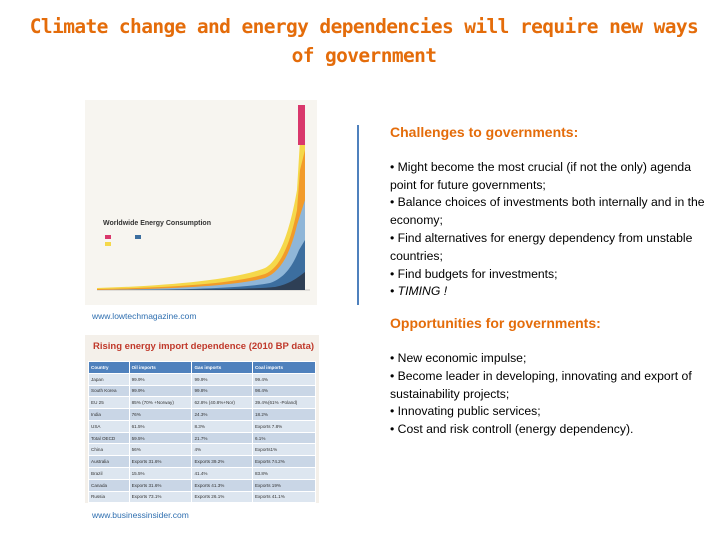 This screenshot has height=546, width=728. Describe the element at coordinates (109, 379) in the screenshot. I see `table-cell: Japan` at that location.